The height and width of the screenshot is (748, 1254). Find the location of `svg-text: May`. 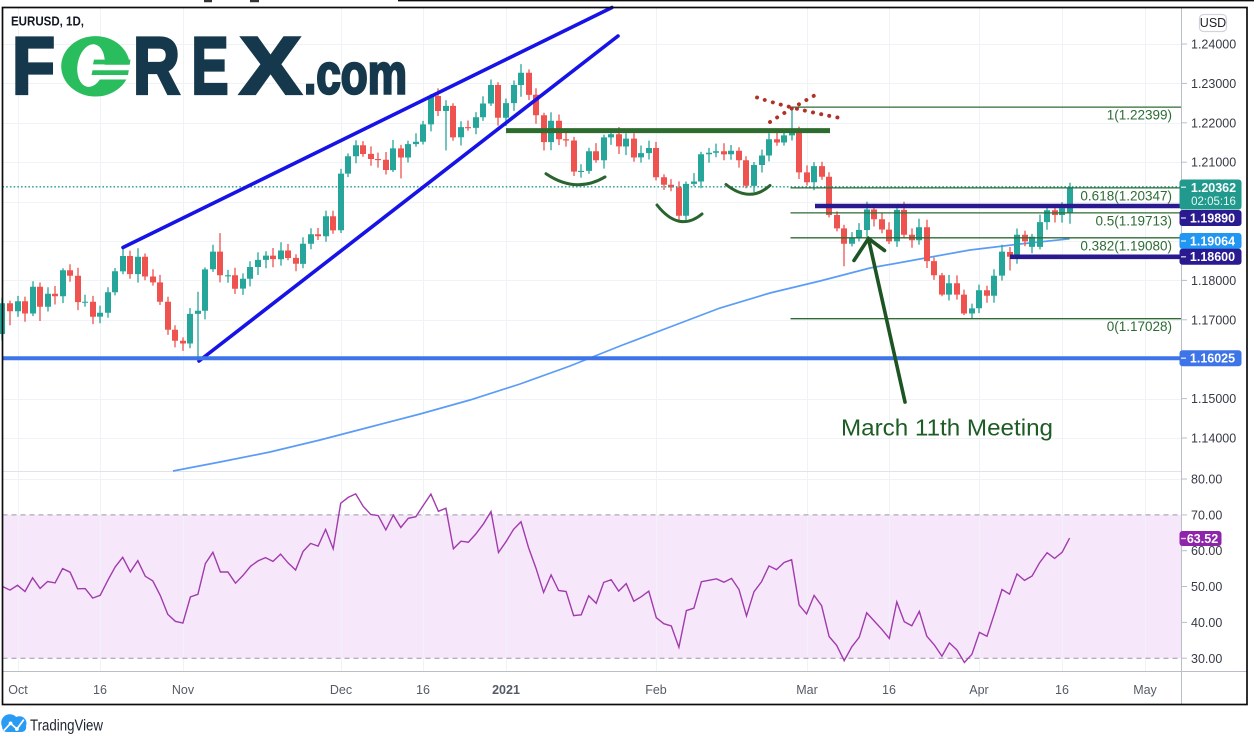

svg-text: May is located at coordinates (1145, 690).